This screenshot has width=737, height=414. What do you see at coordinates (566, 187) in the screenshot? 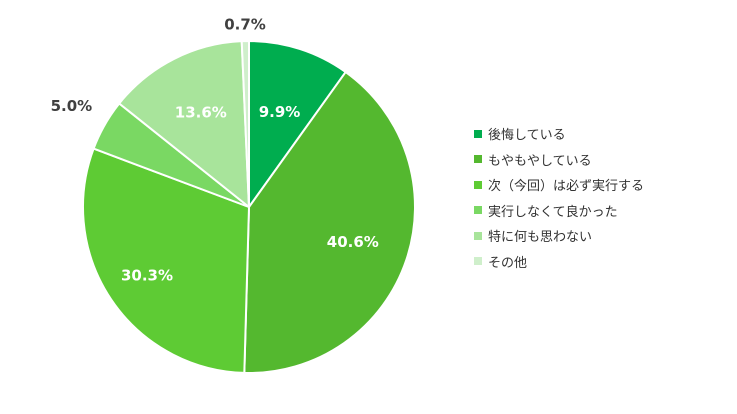
I see `legend-label-3: 次（今回）は必ず実行する` at bounding box center [566, 187].